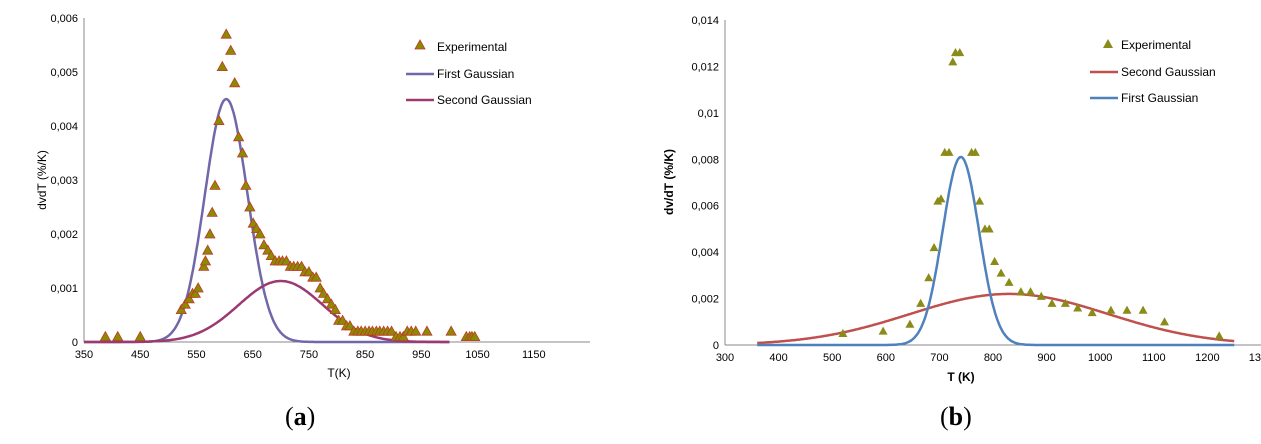  I want to click on y-tick-label: 0,002, so click(705, 300).